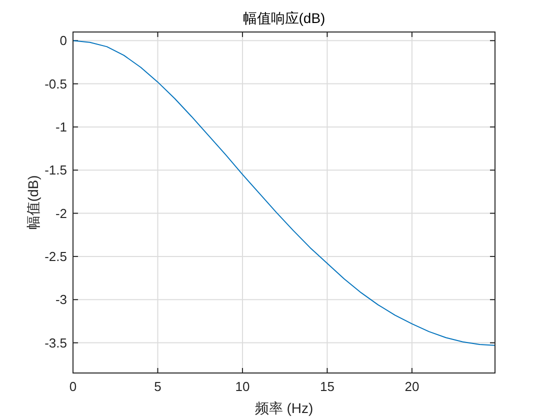  Describe the element at coordinates (55, 84) in the screenshot. I see `y-tick-label: -0.5` at that location.